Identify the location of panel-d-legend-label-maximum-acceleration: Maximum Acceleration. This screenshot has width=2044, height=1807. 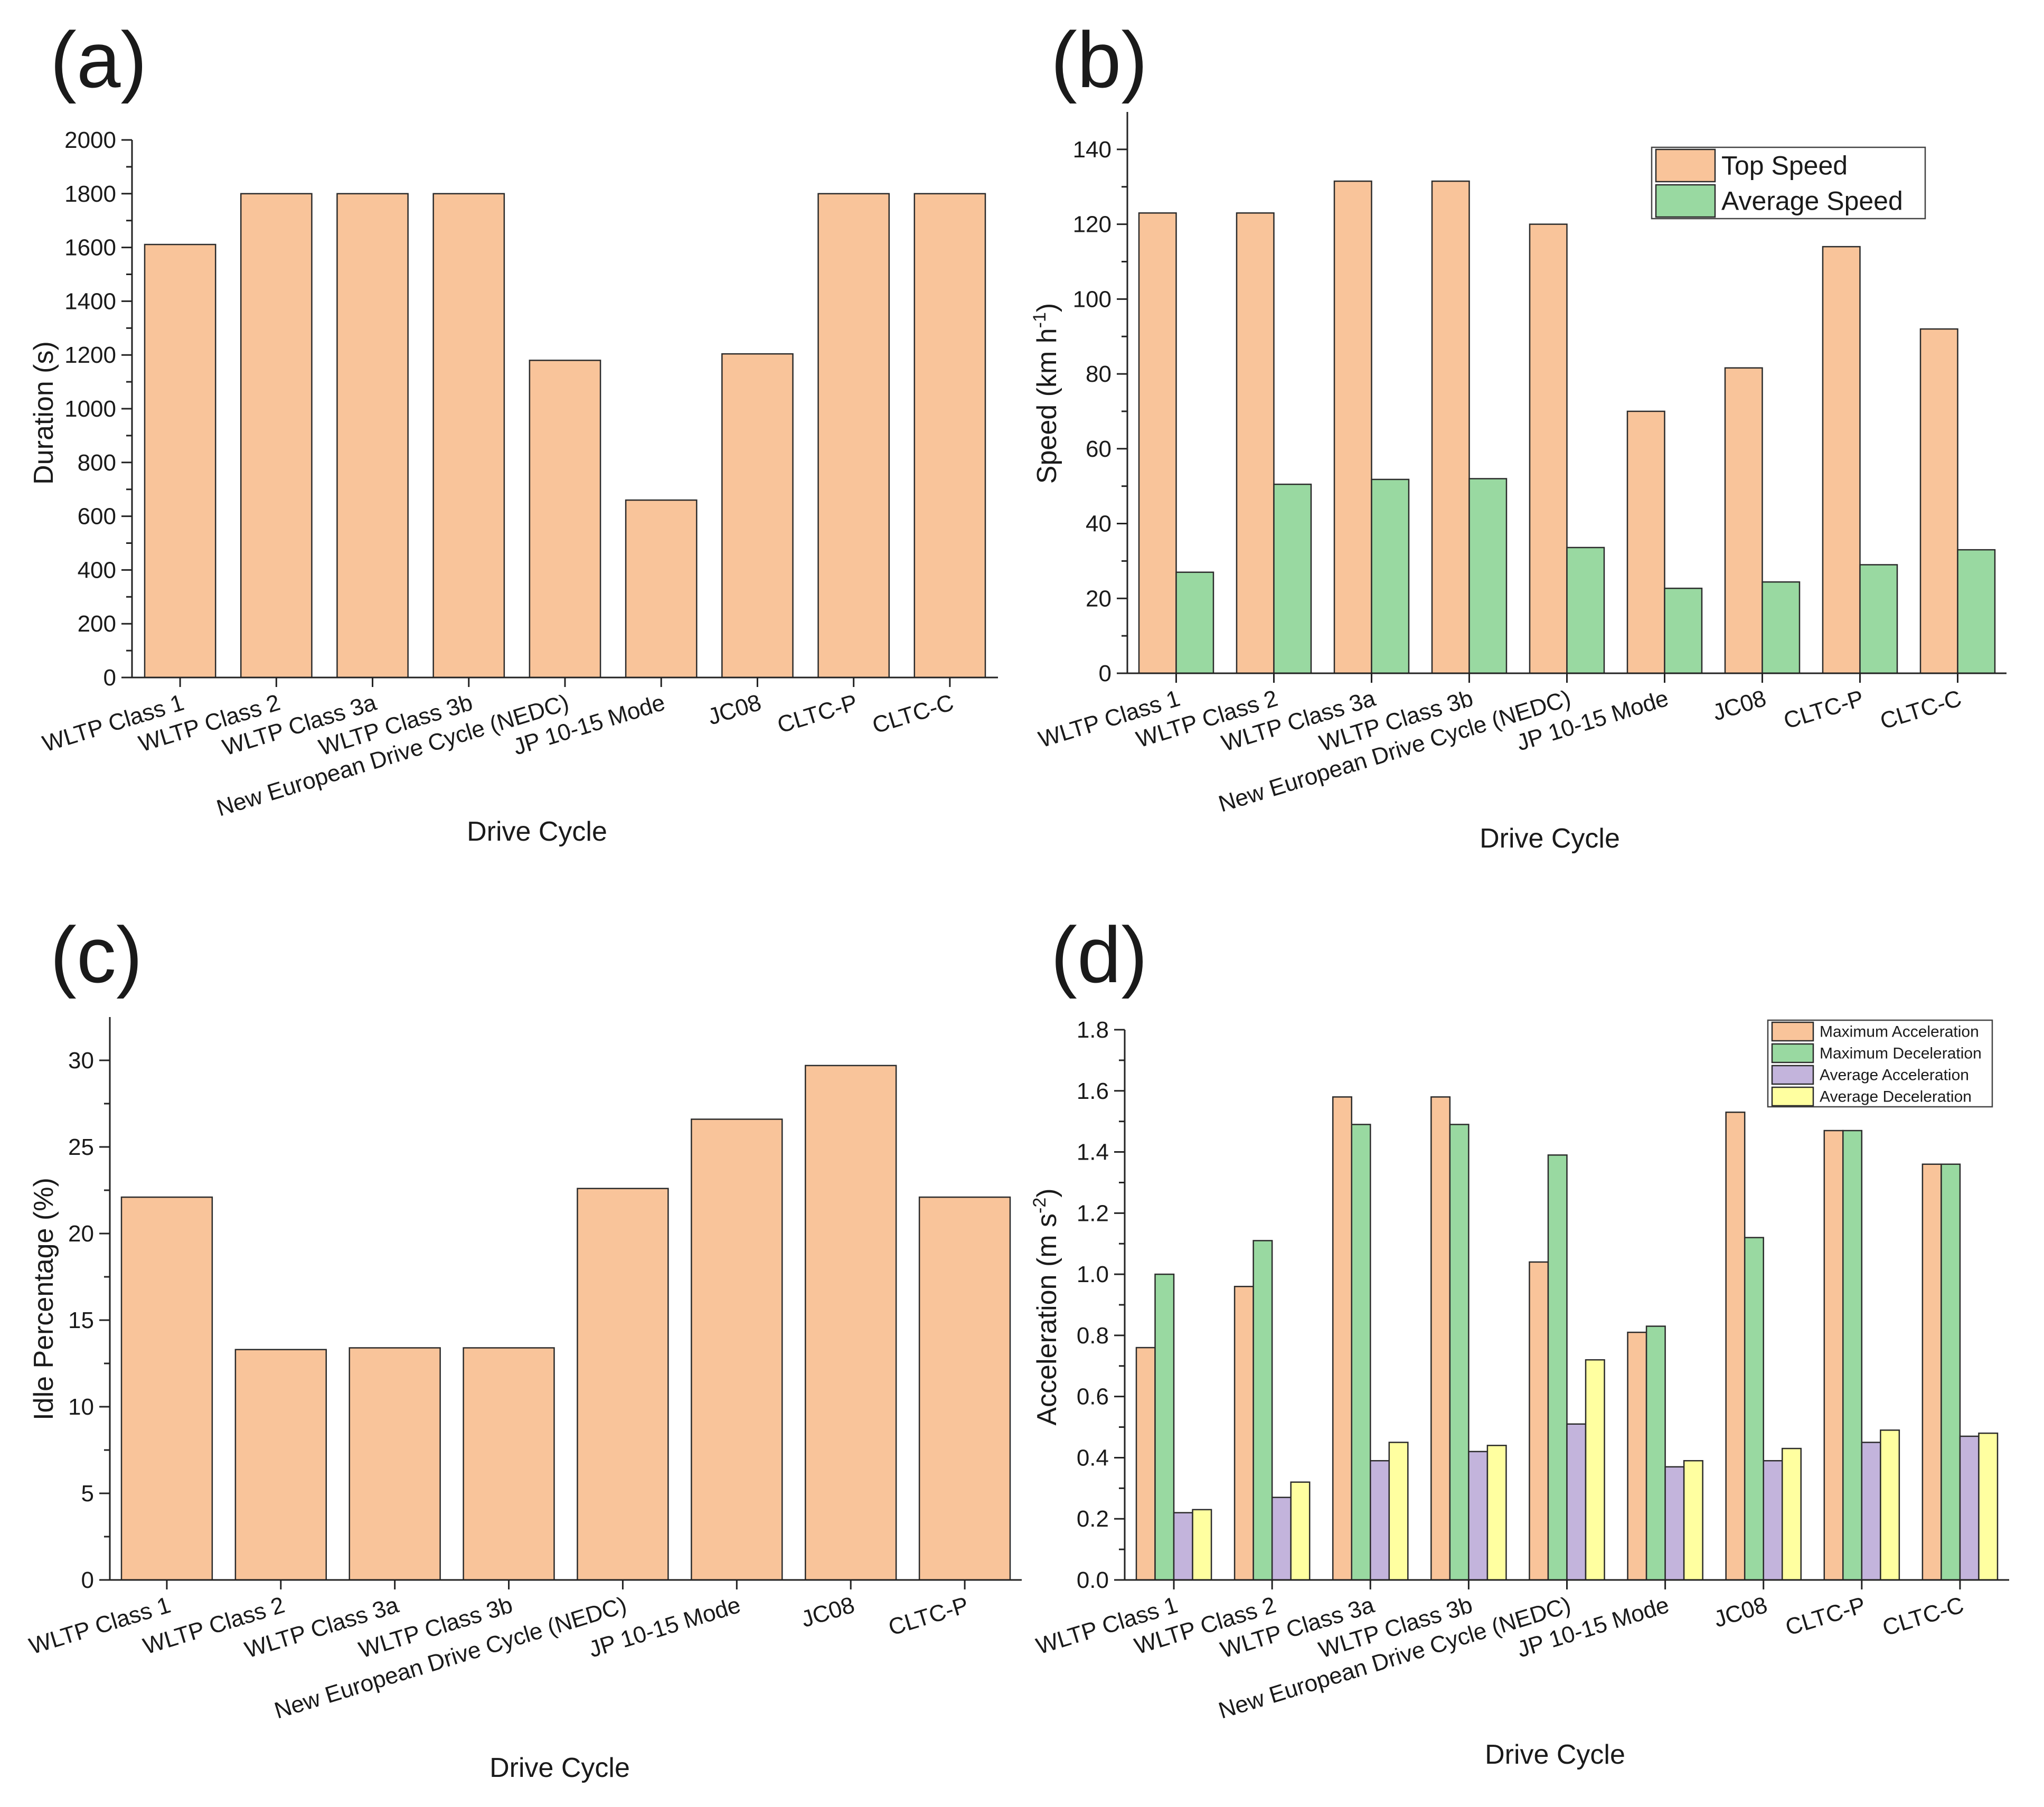
(1899, 1031).